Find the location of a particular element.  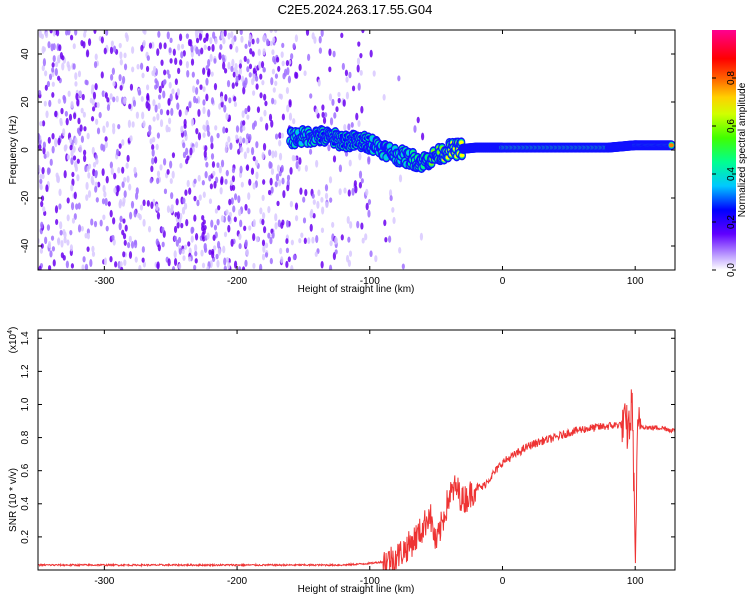

y-tick-label: 0.6 is located at coordinates (25, 470).